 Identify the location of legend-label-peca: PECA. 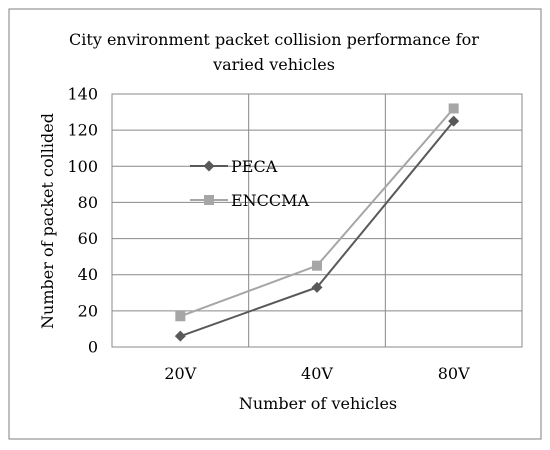
(254, 166).